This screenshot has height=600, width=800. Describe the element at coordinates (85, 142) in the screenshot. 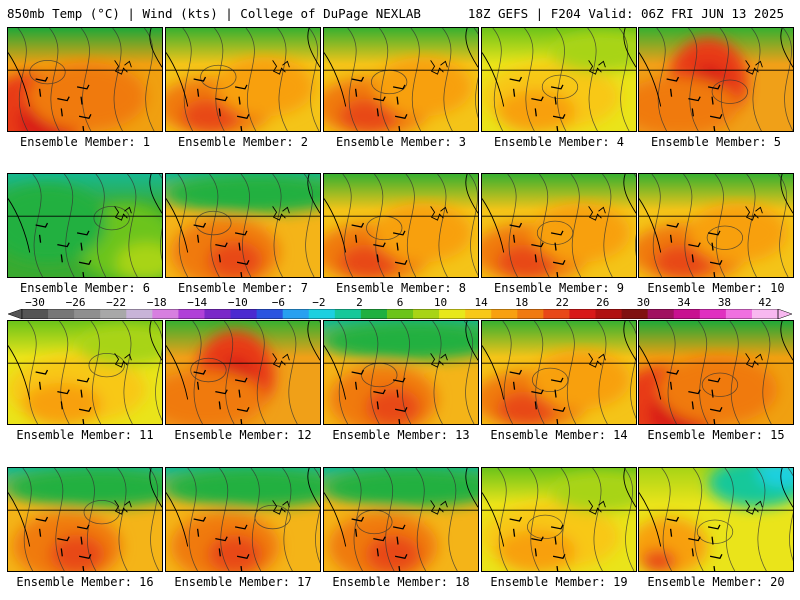

I see `ensemble-member-label: Ensemble Member: 1` at that location.